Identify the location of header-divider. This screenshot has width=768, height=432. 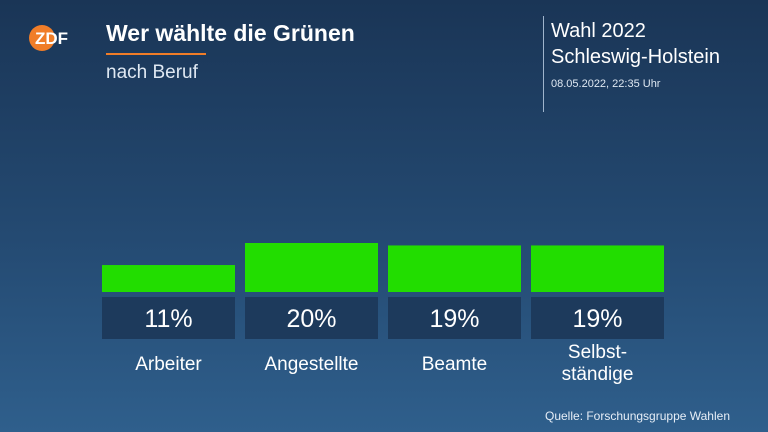
(543, 64).